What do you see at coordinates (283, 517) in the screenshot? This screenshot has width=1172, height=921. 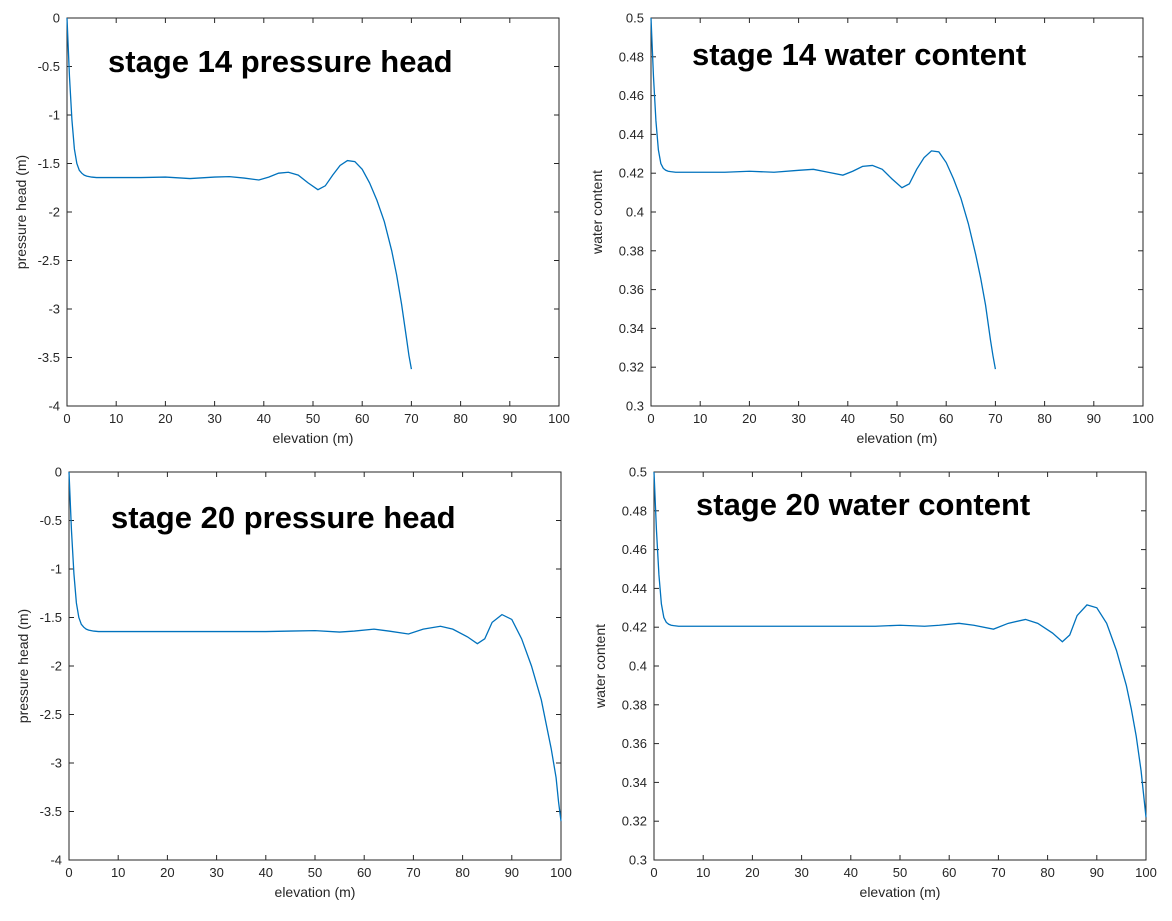 I see `chart-title: stage 20 pressure head` at bounding box center [283, 517].